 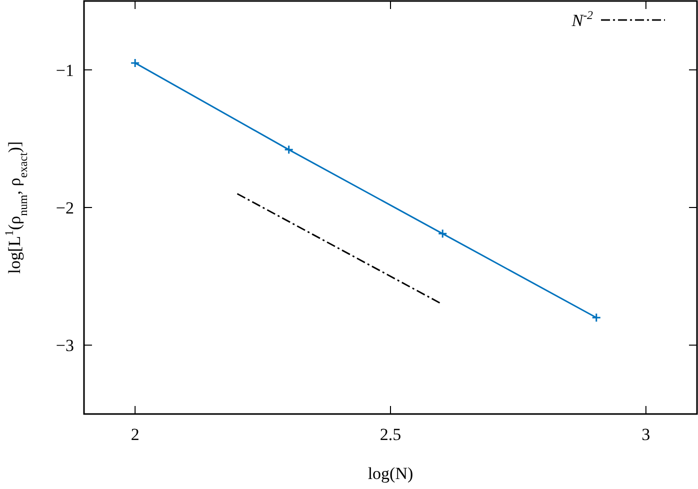 I want to click on x-tick-label: 2.5, so click(x=391, y=434).